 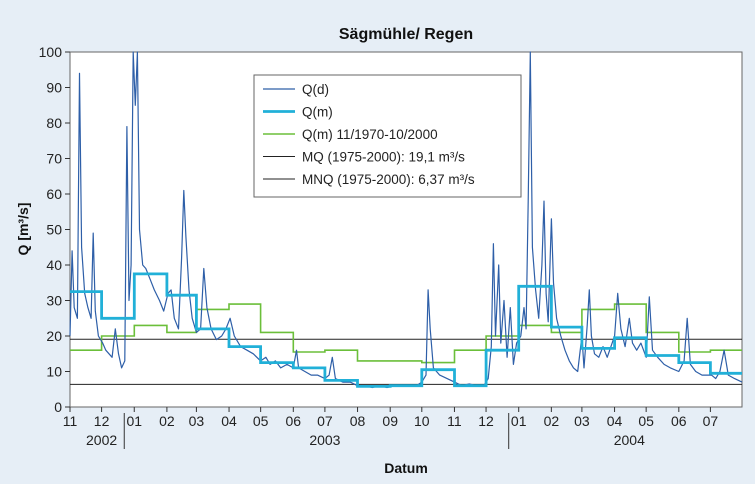 I want to click on legend-entry-mnq-label: MNQ (1975-2000): 6,37 m³/s, so click(x=388, y=179).